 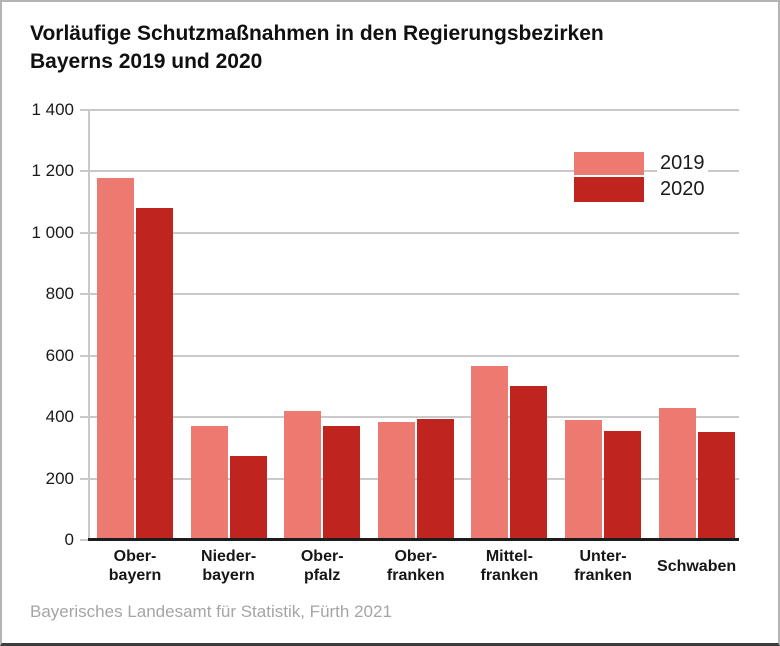 What do you see at coordinates (52, 109) in the screenshot?
I see `y-tick-label-1400: 1 400` at bounding box center [52, 109].